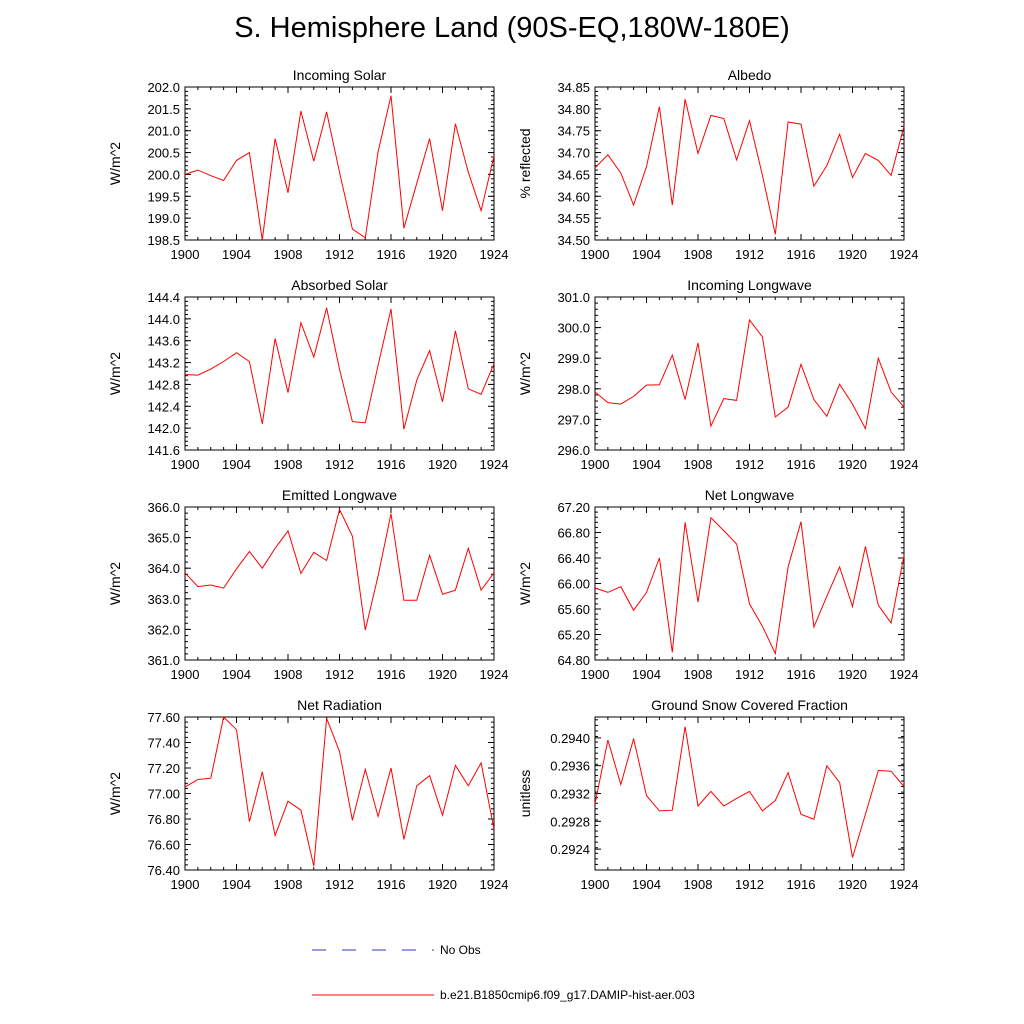 The image size is (1024, 1024). What do you see at coordinates (163, 819) in the screenshot?
I see `y-tick-label: 76.80` at bounding box center [163, 819].